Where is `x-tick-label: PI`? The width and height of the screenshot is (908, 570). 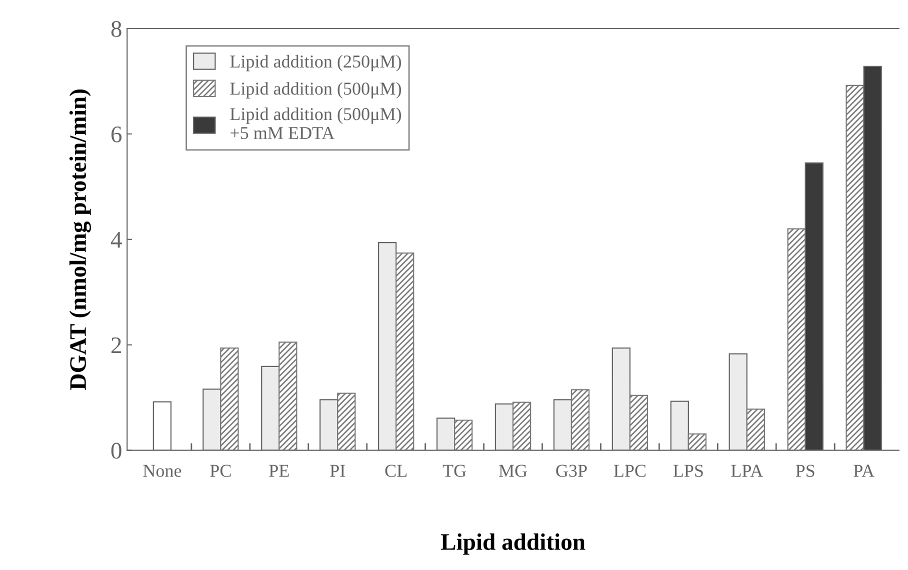
x-tick-label: PI is located at coordinates (338, 470).